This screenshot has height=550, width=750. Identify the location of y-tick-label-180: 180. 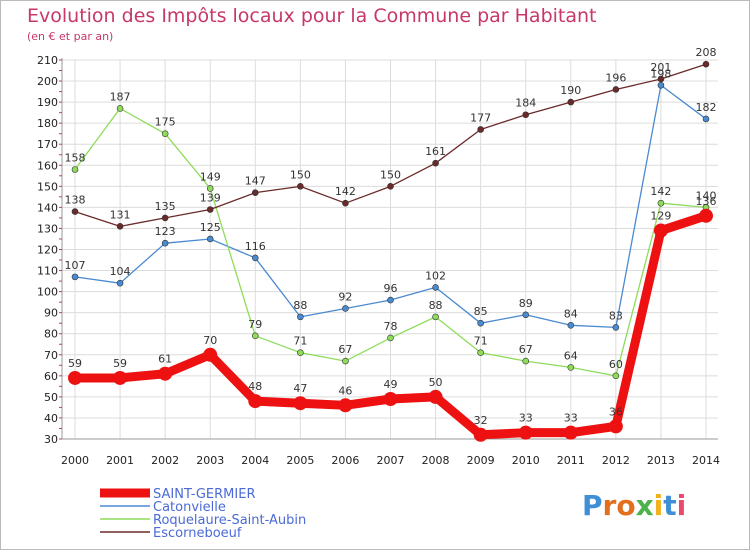
(47, 123).